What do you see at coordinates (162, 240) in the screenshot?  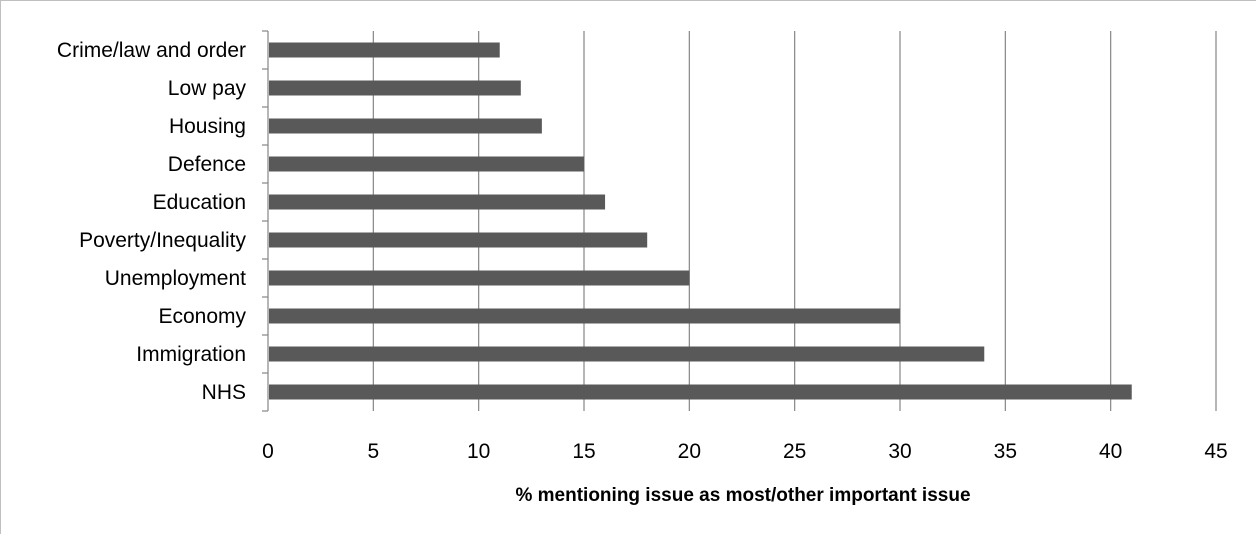 I see `category-label: Poverty/Inequality` at bounding box center [162, 240].